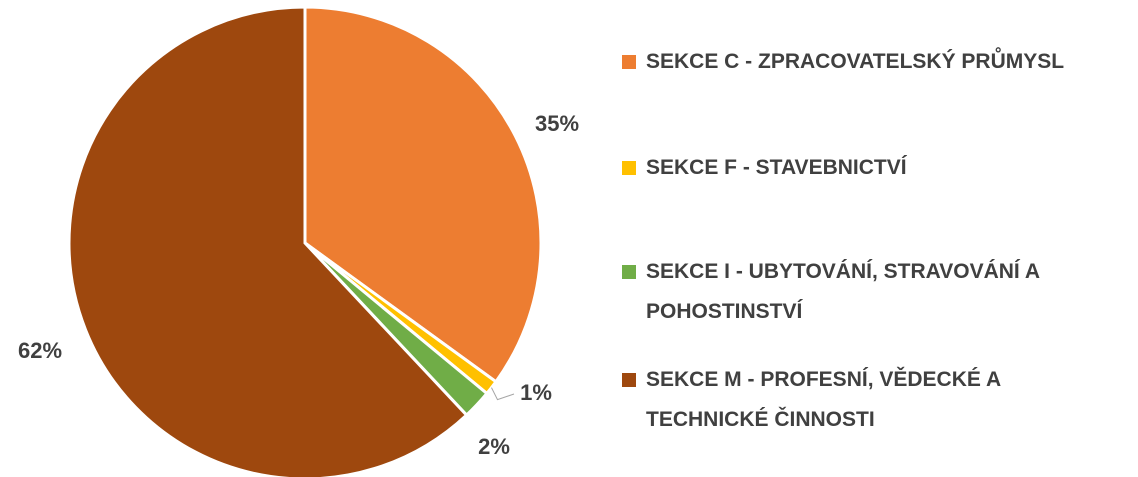 This screenshot has width=1138, height=477. What do you see at coordinates (40, 350) in the screenshot?
I see `data-label: 62%` at bounding box center [40, 350].